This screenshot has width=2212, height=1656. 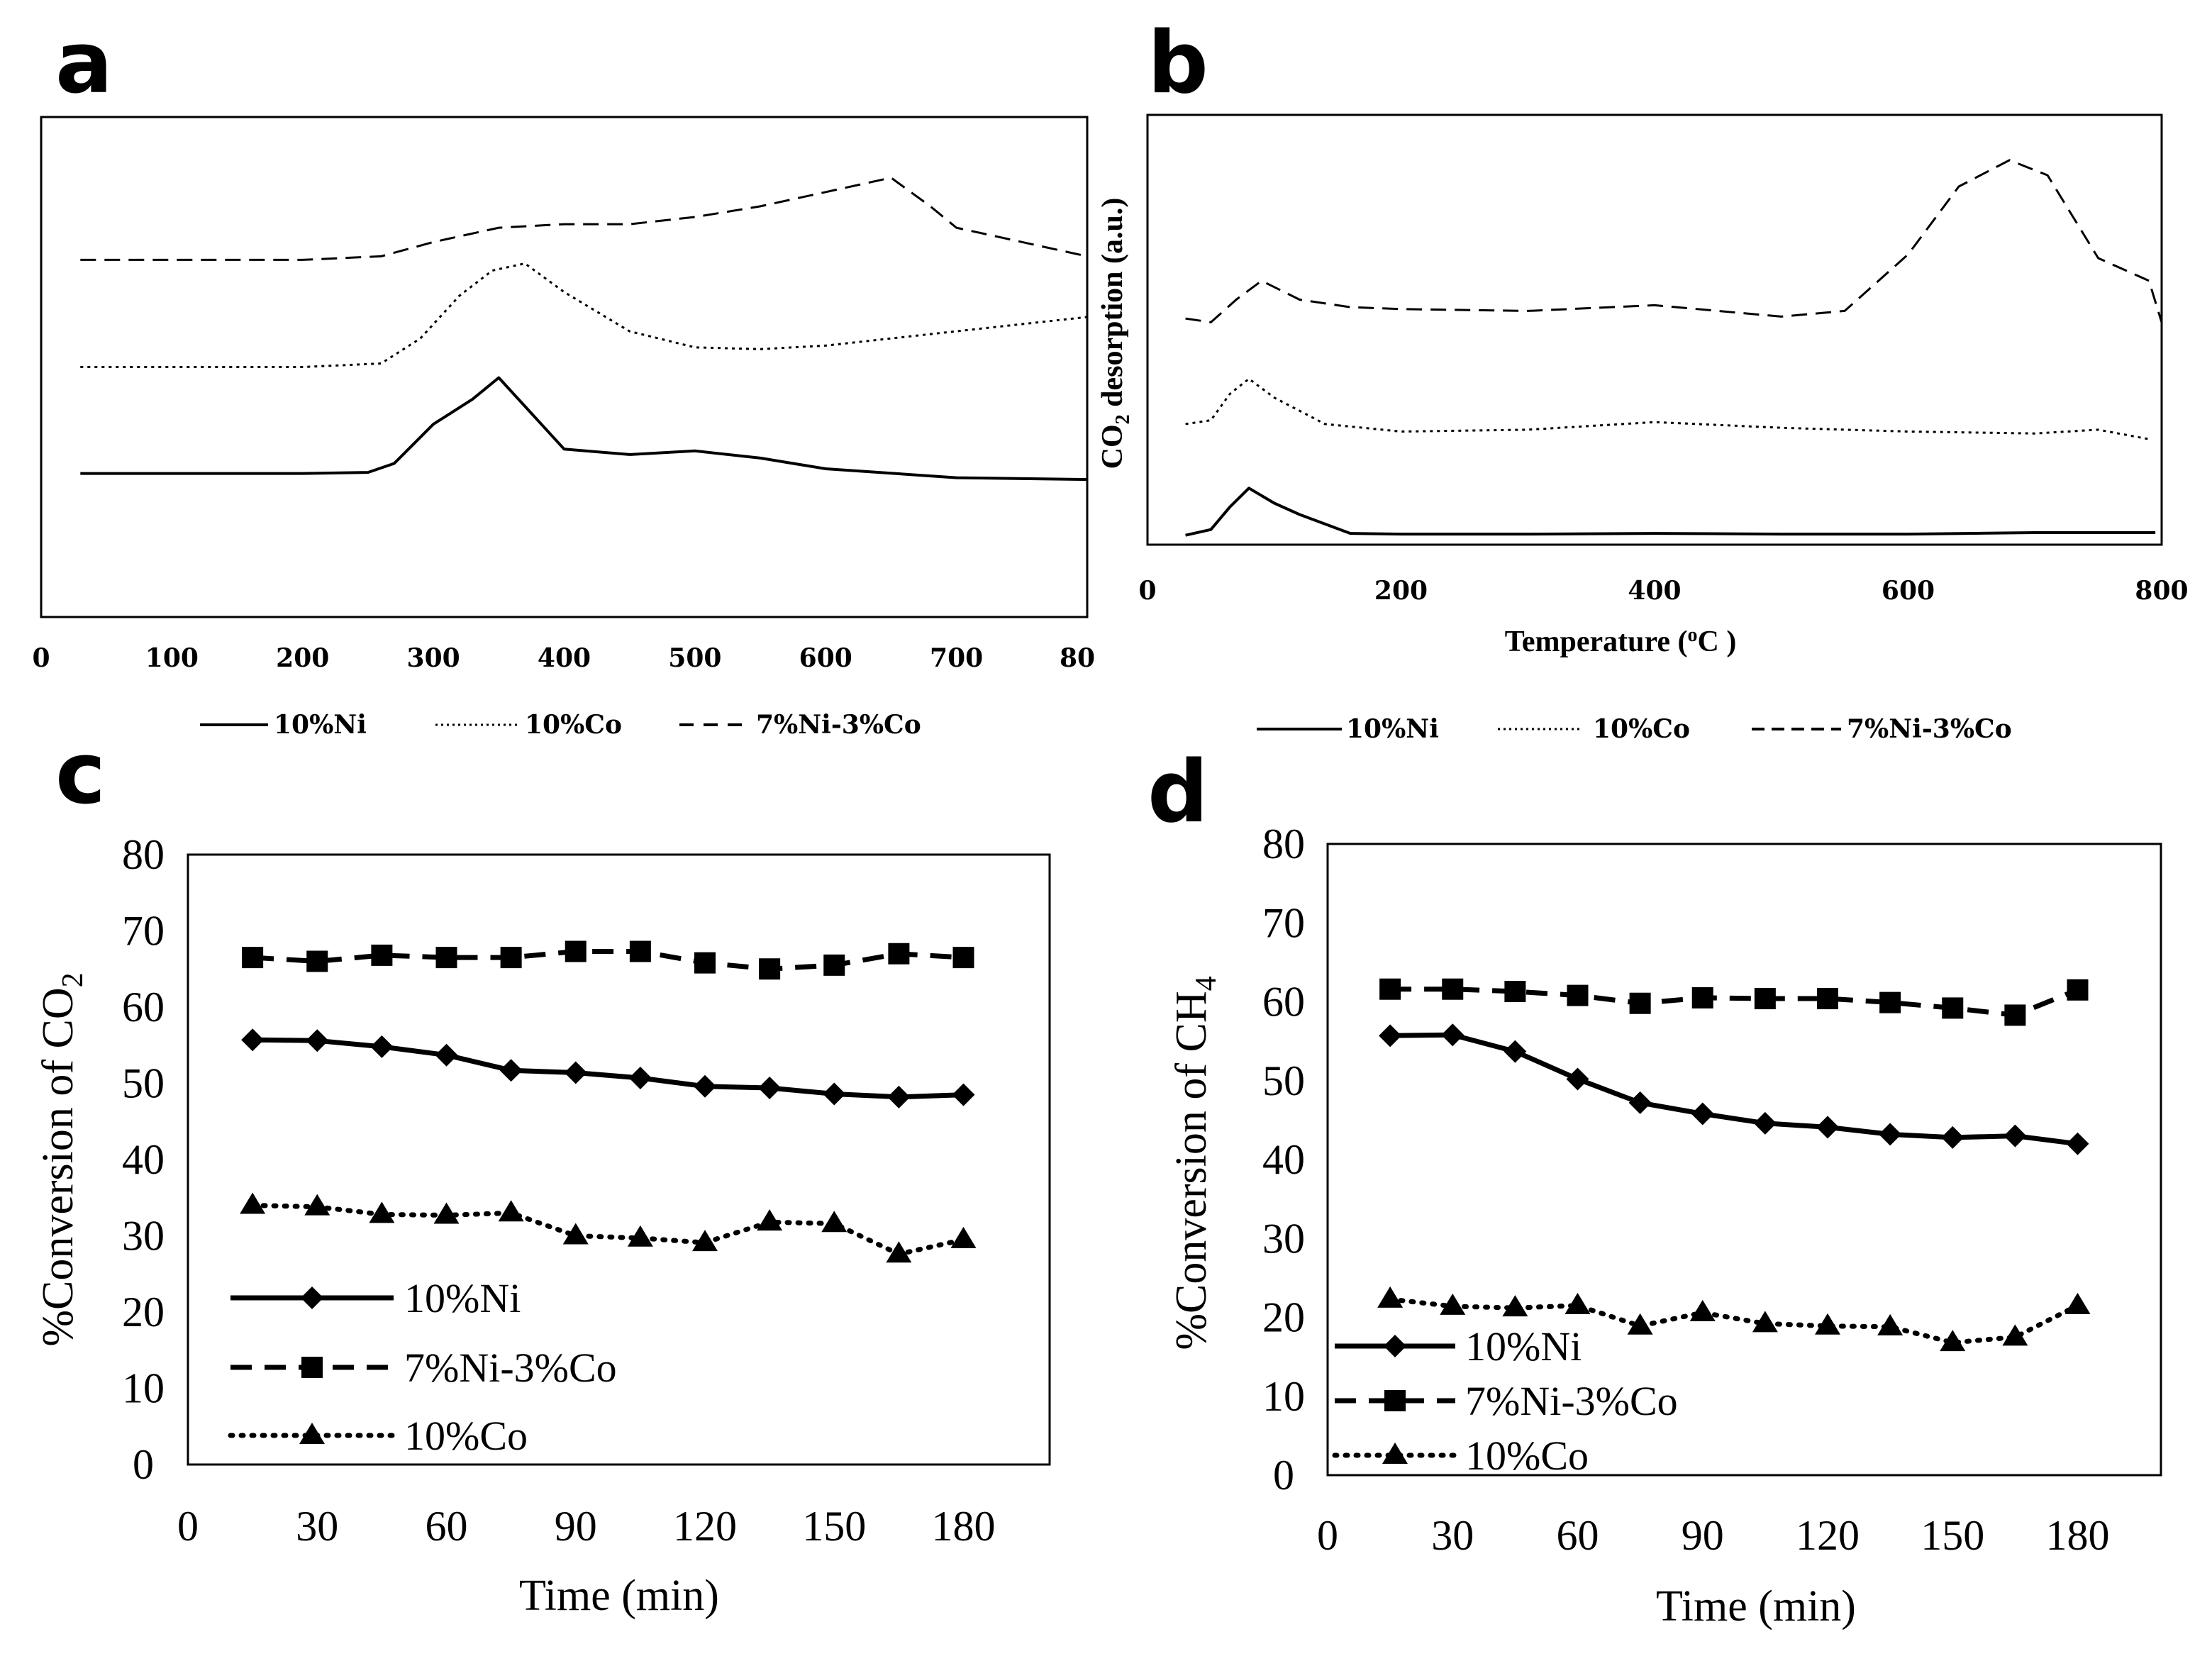 What do you see at coordinates (564, 658) in the screenshot?
I see `panel-a-xtick-400: 400` at bounding box center [564, 658].